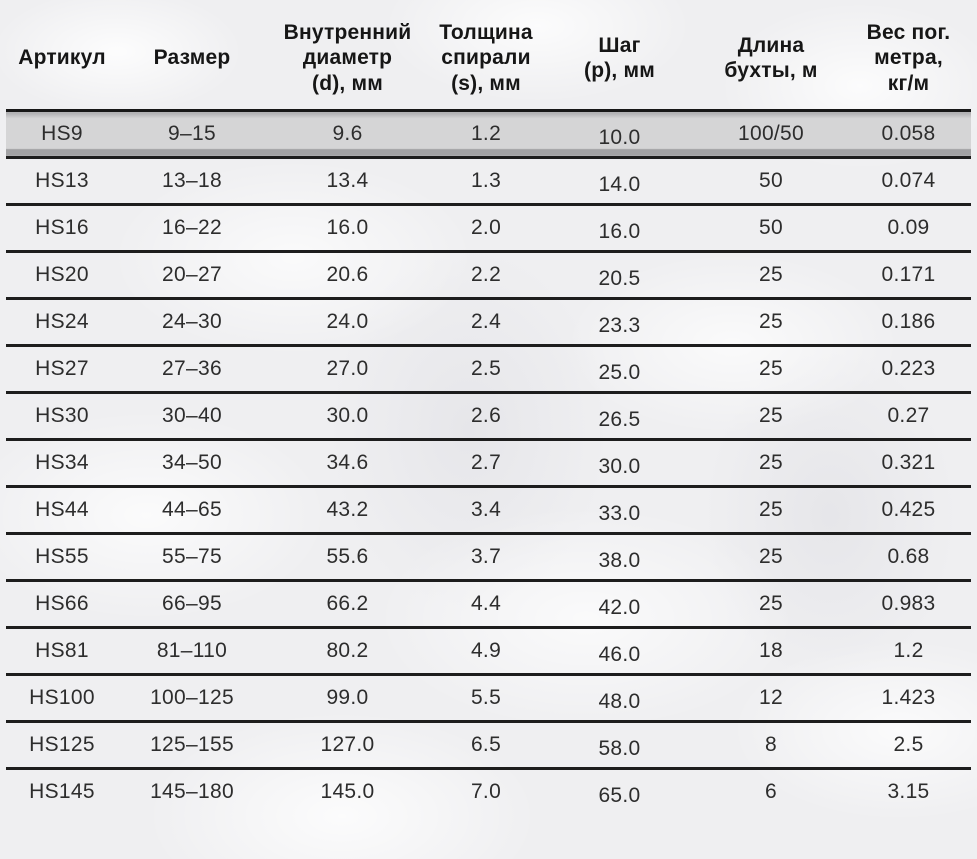  I want to click on cell-size: 55–75, so click(192, 556).